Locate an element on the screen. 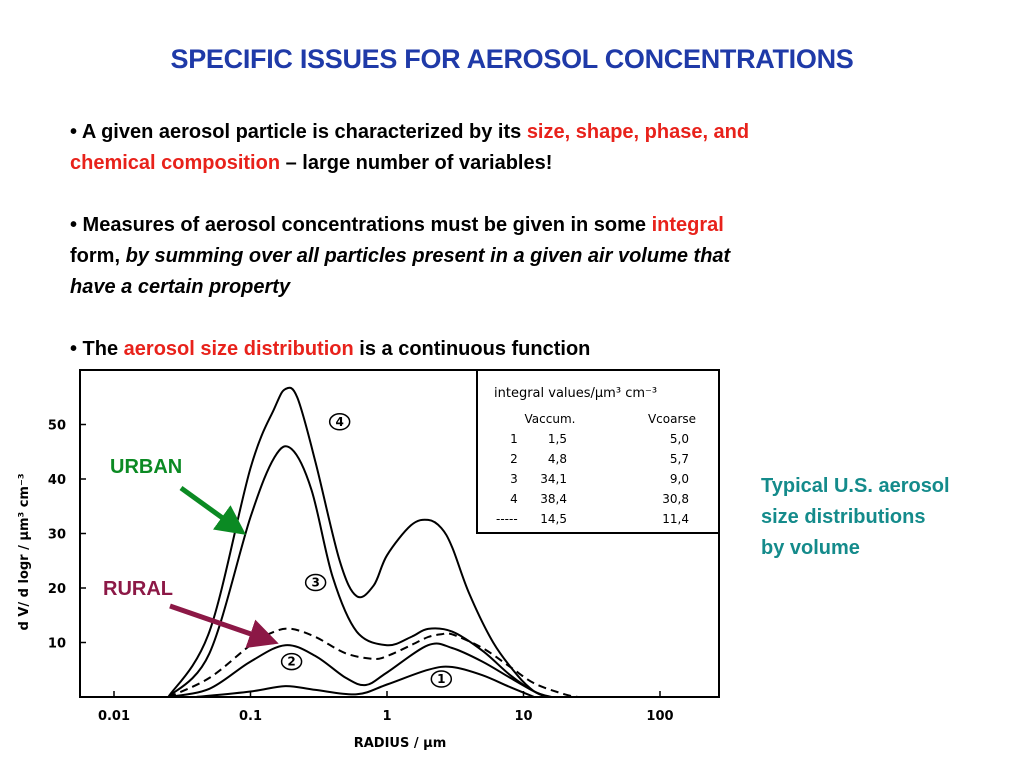 The width and height of the screenshot is (1024, 768). curve-badge-label: 2 is located at coordinates (291, 662).